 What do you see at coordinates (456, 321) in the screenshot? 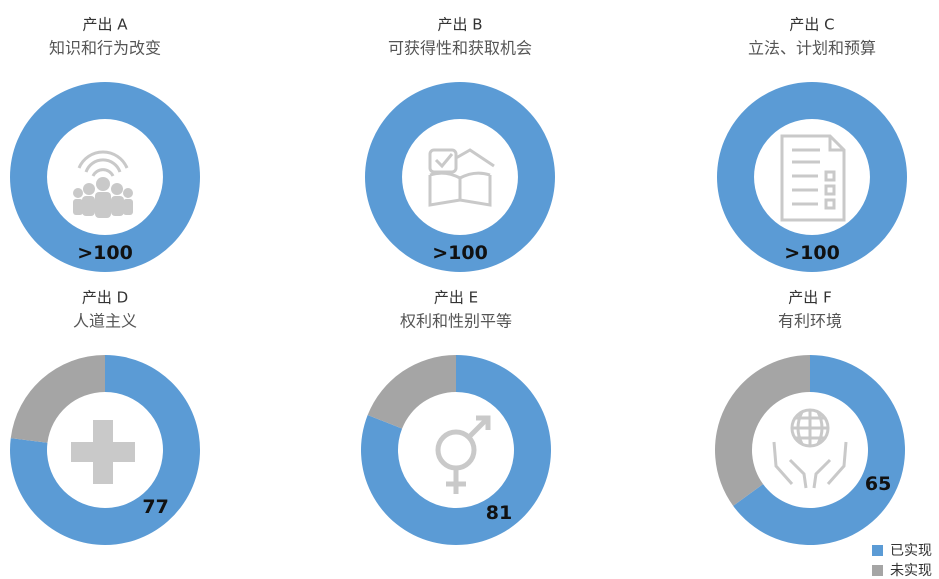
I see `chart-subtitle: 权利和性别平等` at bounding box center [456, 321].